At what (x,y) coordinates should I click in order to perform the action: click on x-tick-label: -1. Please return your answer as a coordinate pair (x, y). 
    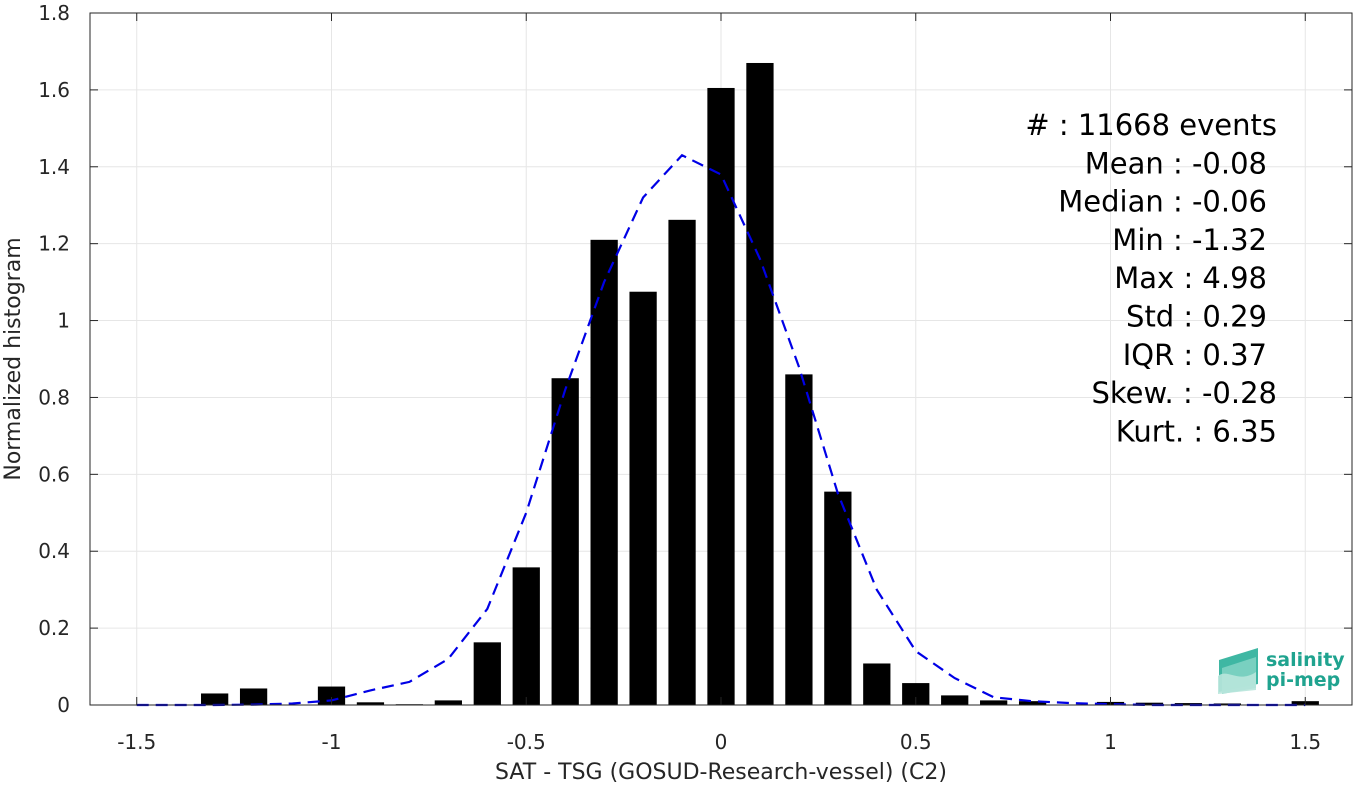
    Looking at the image, I should click on (332, 742).